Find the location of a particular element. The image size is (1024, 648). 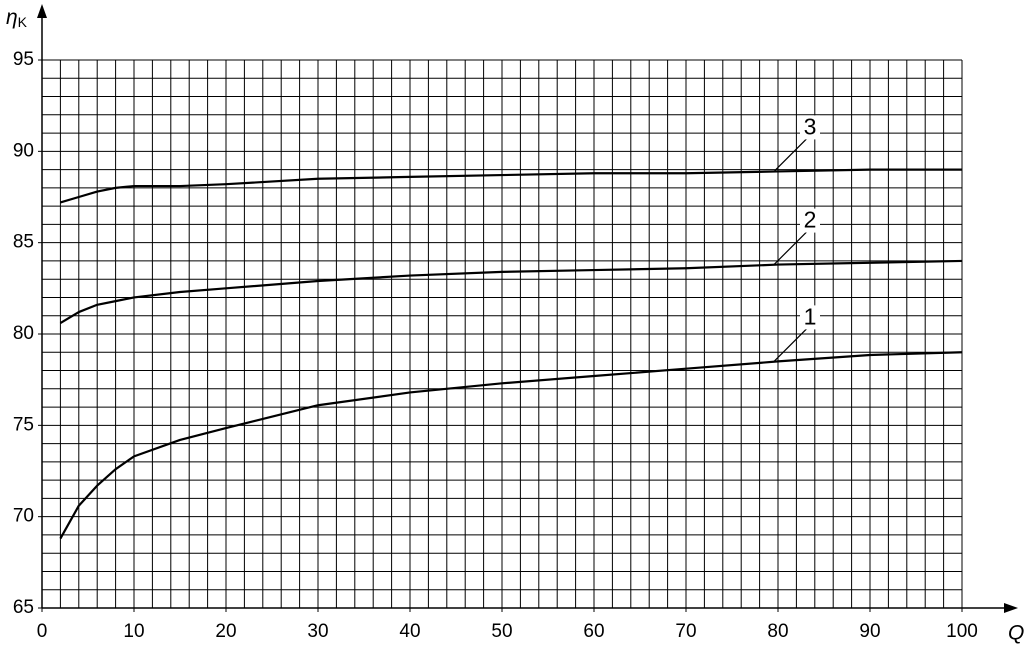

y-axis-arrow is located at coordinates (42, 11).